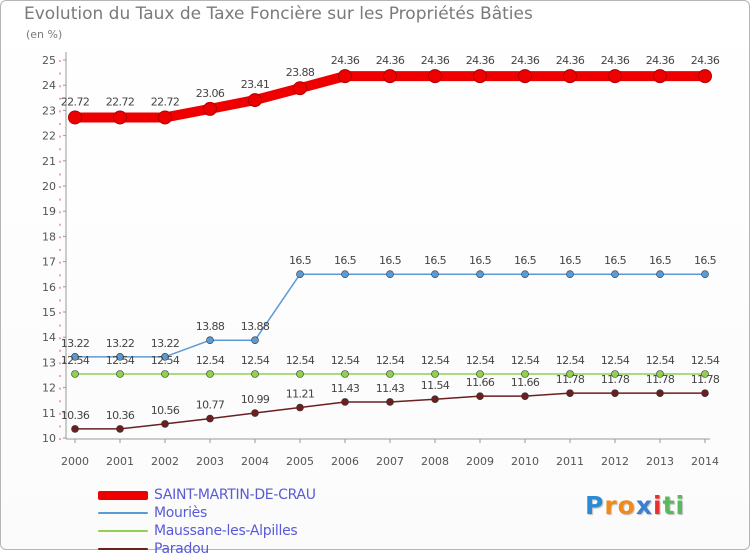 The height and width of the screenshot is (558, 750). Describe the element at coordinates (615, 461) in the screenshot. I see `x-tick-label: 2012` at that location.